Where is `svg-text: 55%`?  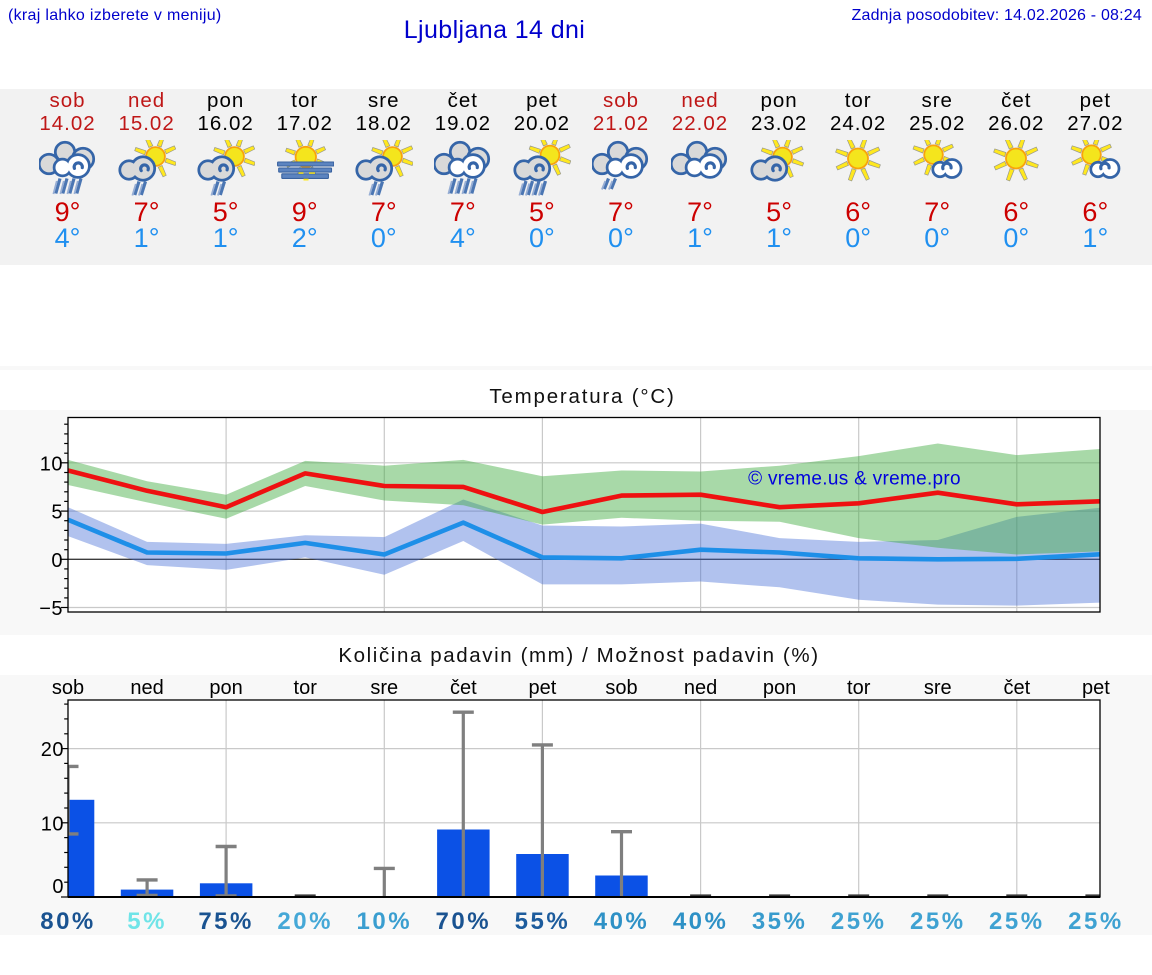
svg-text: 55% is located at coordinates (543, 921).